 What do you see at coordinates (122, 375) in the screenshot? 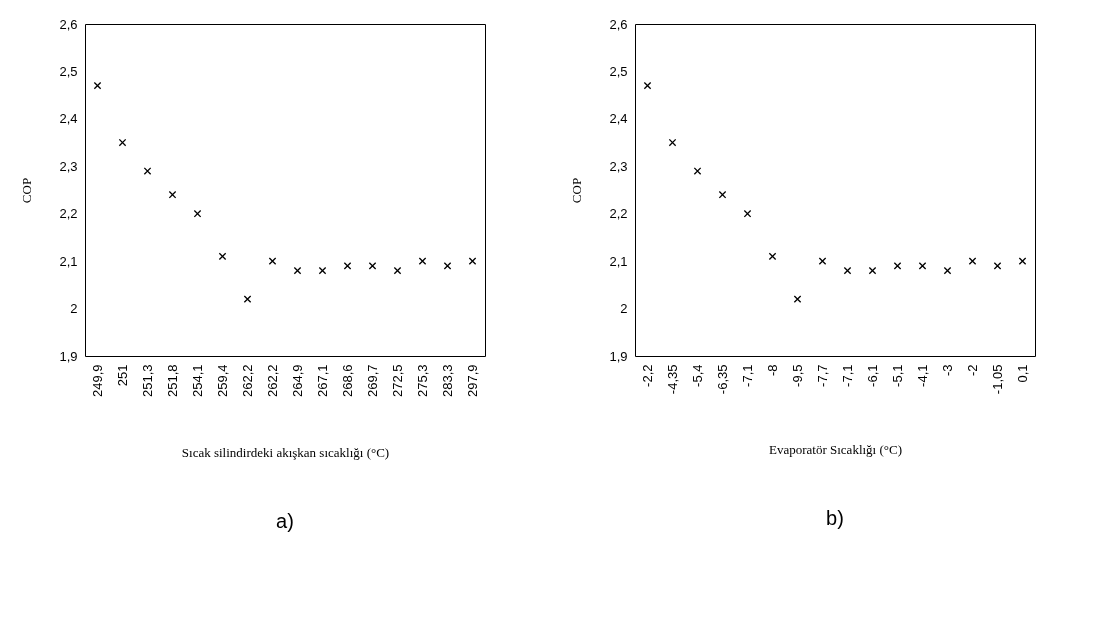
I see `x-tick-label: 251` at bounding box center [122, 375].